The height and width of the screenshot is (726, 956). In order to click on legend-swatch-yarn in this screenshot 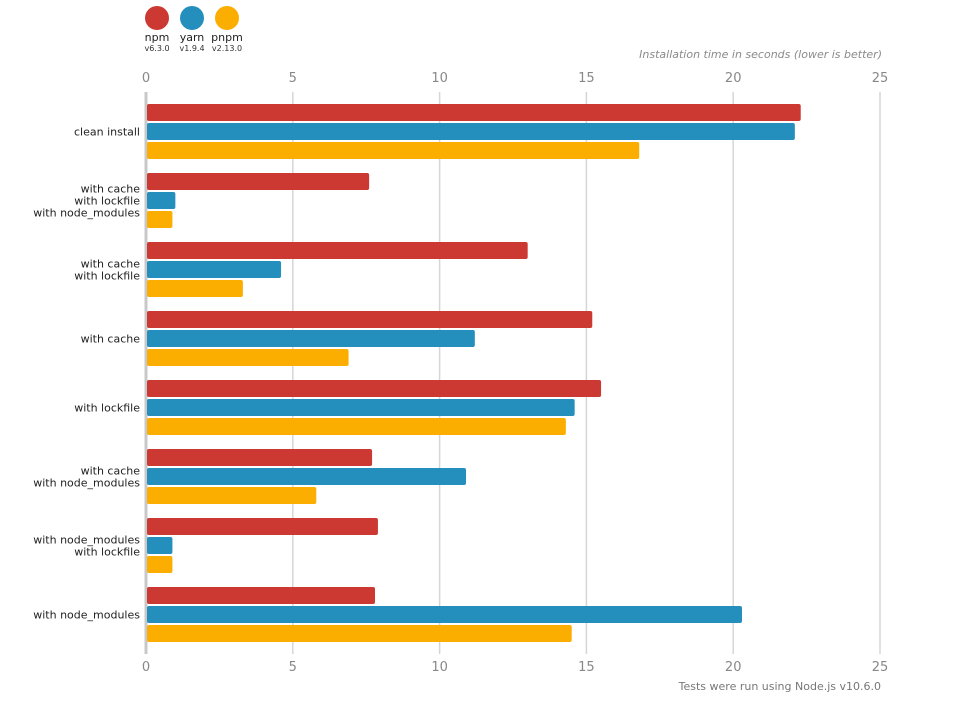, I will do `click(192, 18)`.